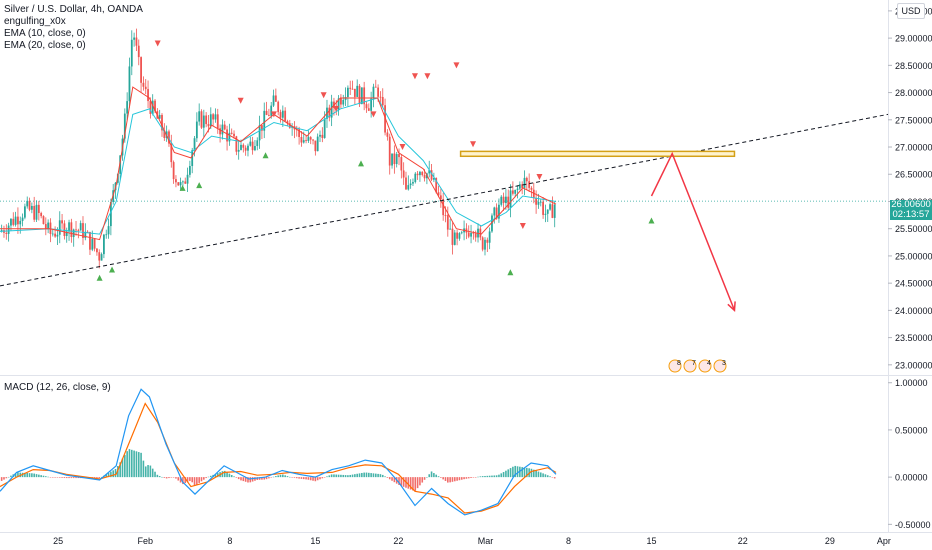 The height and width of the screenshot is (550, 932). What do you see at coordinates (911, 11) in the screenshot?
I see `currency-button: USD` at bounding box center [911, 11].